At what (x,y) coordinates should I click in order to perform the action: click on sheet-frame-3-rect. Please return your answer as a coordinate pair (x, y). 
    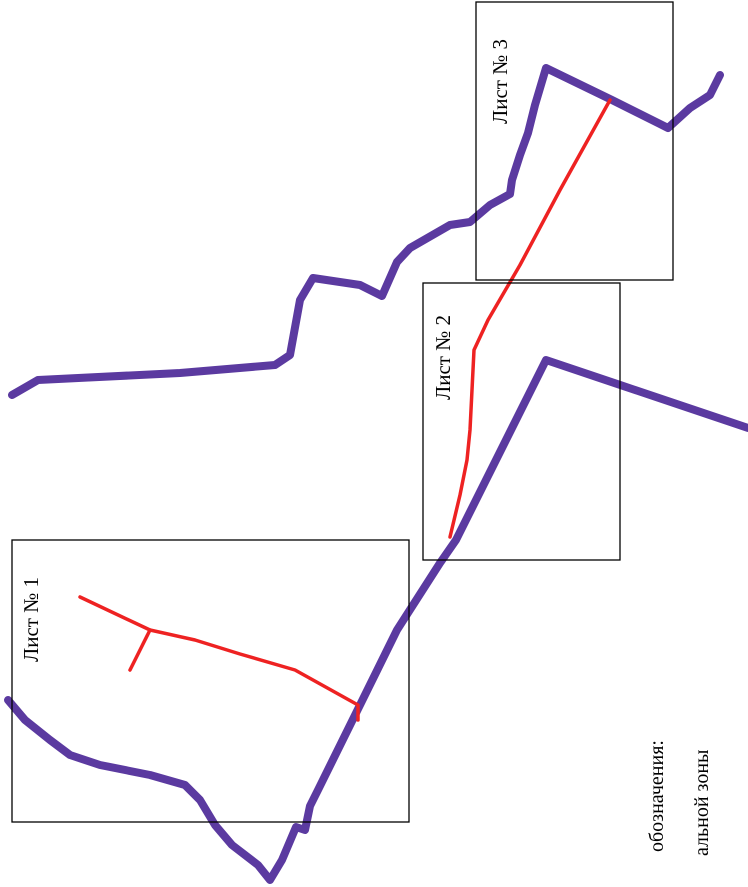
    Looking at the image, I should click on (574, 141).